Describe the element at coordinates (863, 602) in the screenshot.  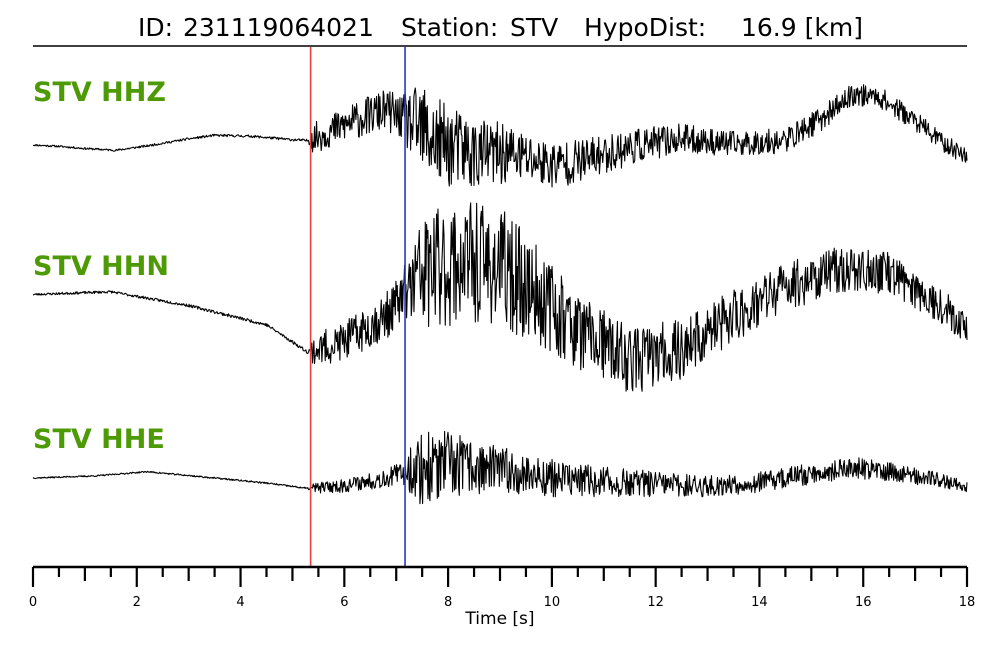
I see `x-tick-label-8: 16` at that location.